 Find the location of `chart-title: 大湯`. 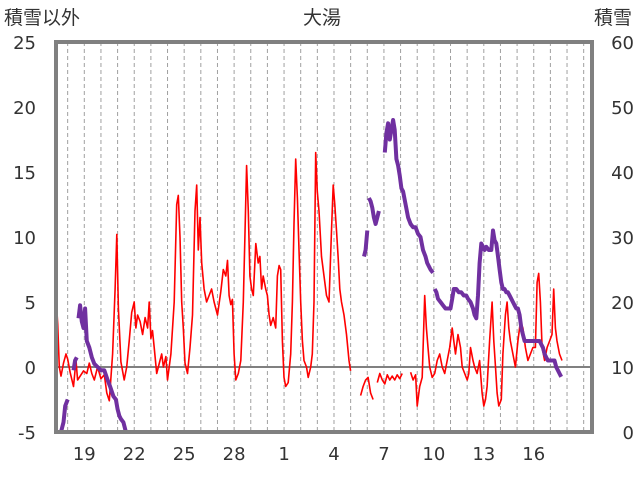

chart-title: 大湯 is located at coordinates (322, 18).